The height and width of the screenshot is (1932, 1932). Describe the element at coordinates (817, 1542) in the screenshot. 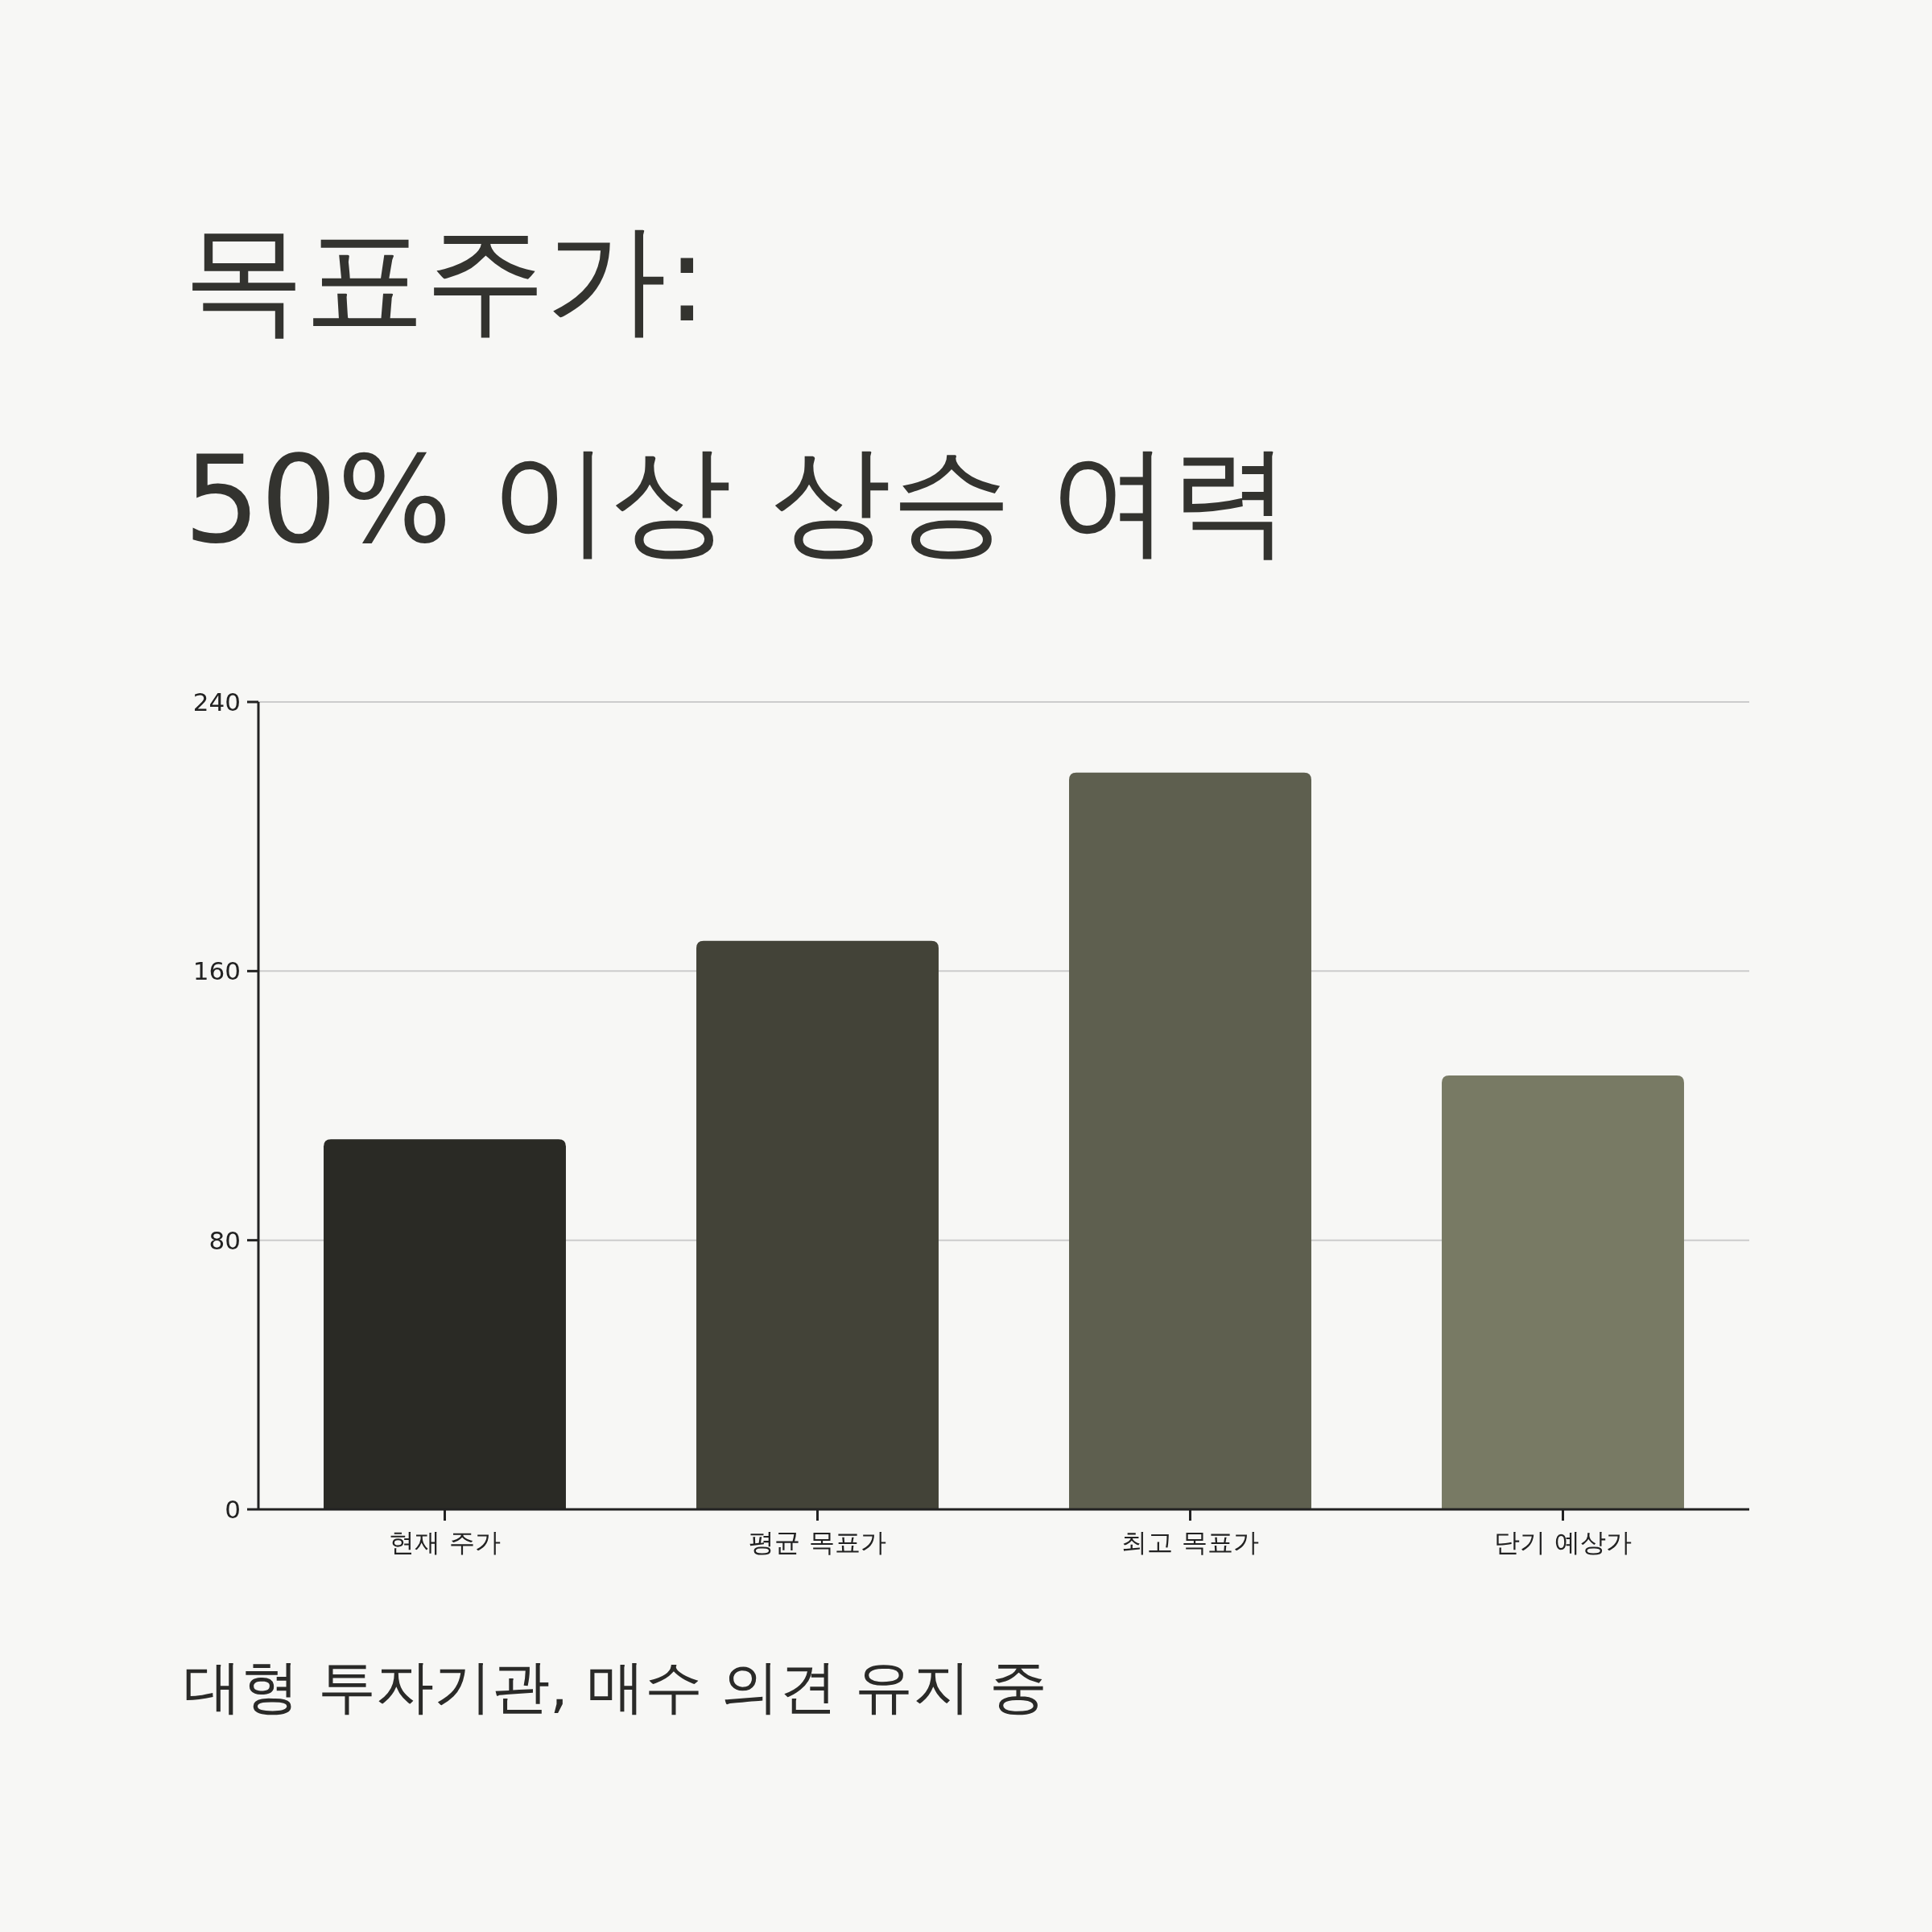

I see `x-tick-label: 평균 목표가` at that location.